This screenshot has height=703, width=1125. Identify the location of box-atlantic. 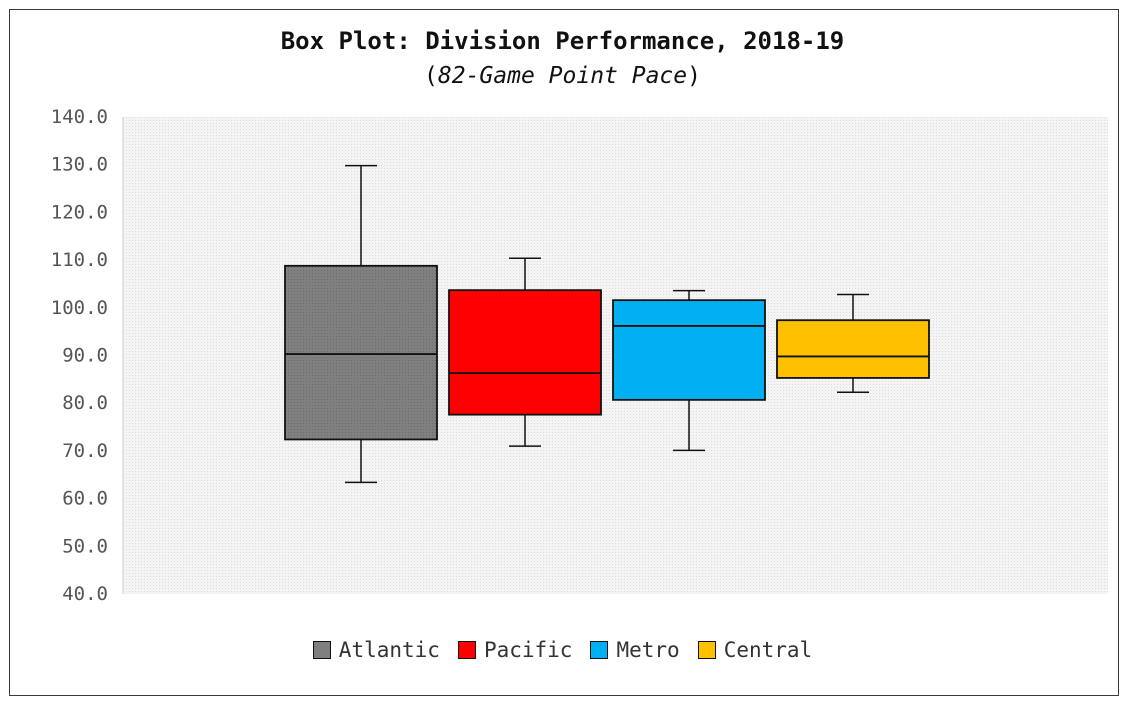
(361, 324).